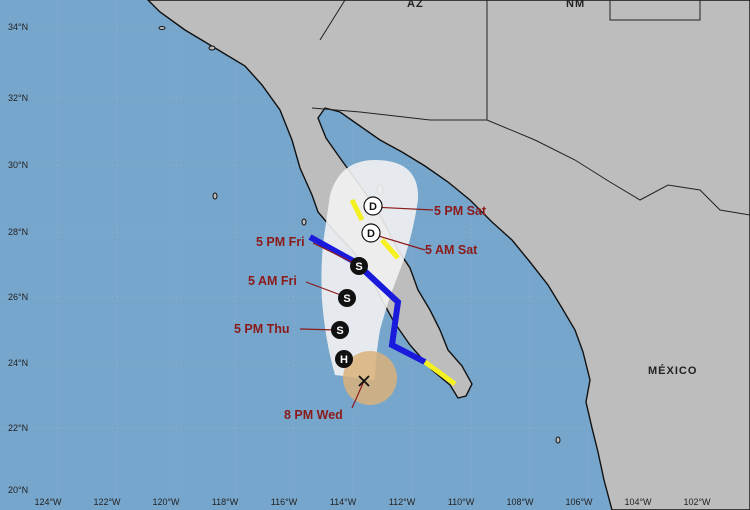  I want to click on svg-text: 106°W, so click(579, 502).